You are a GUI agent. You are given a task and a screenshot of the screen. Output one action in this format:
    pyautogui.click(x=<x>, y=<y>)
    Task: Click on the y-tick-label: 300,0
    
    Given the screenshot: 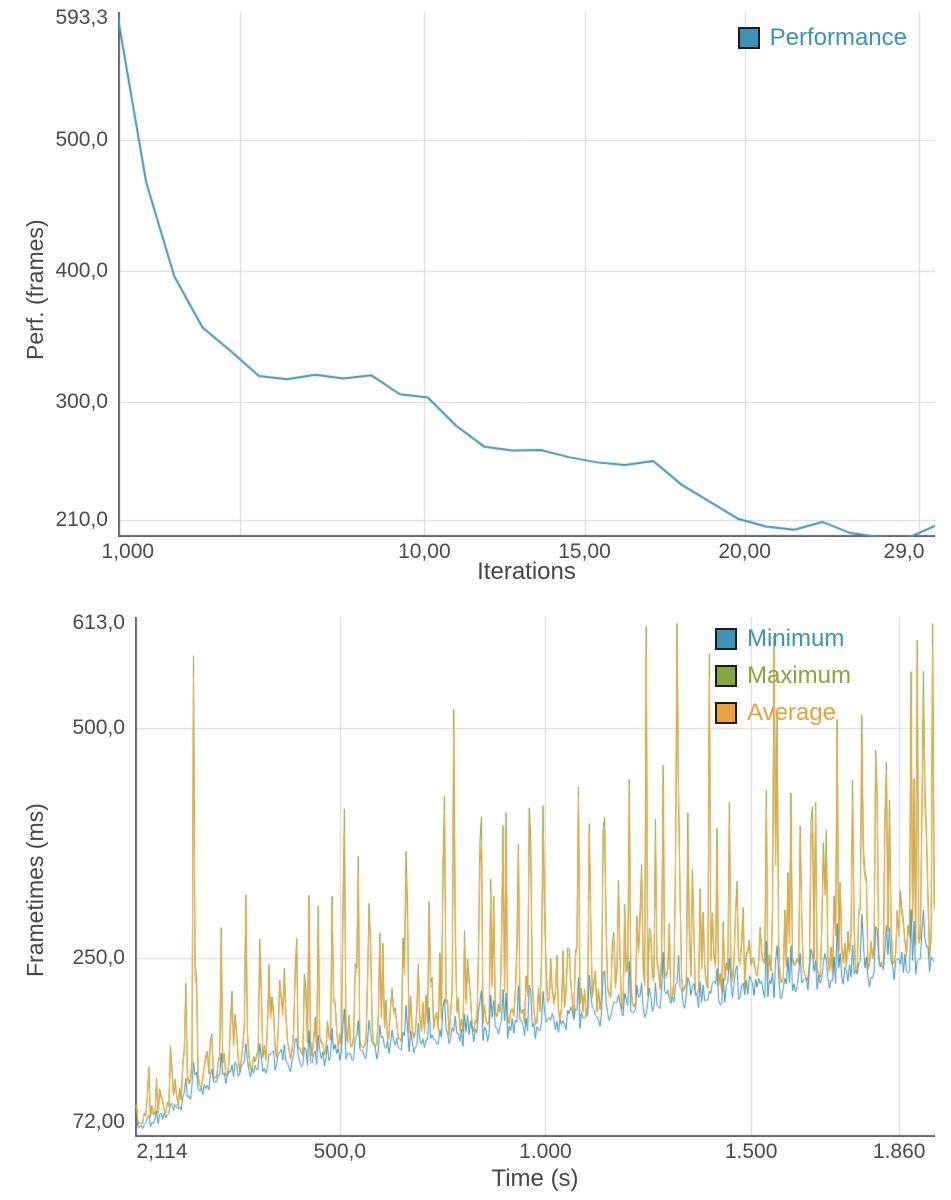 What is the action you would take?
    pyautogui.click(x=81, y=402)
    